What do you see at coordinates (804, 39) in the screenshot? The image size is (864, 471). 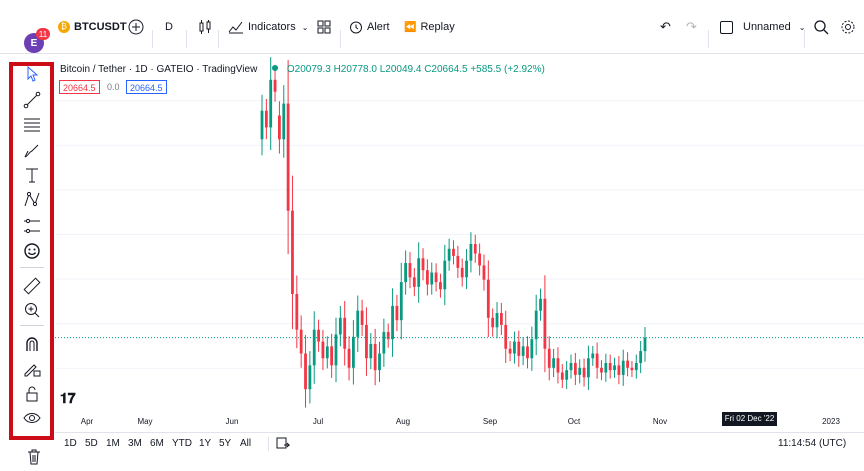 I see `separator` at bounding box center [804, 39].